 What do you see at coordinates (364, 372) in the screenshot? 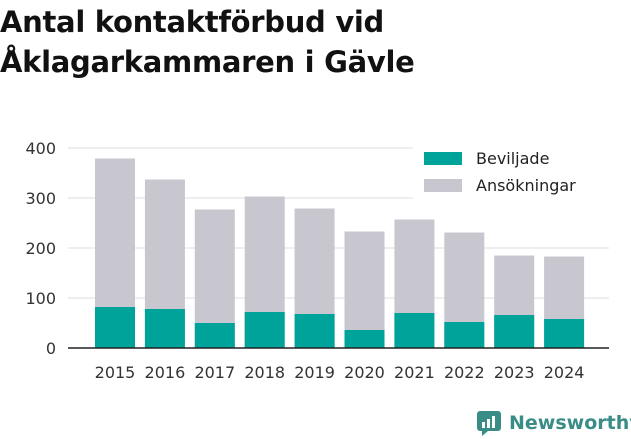
I see `x-tick-label: 2020` at bounding box center [364, 372].